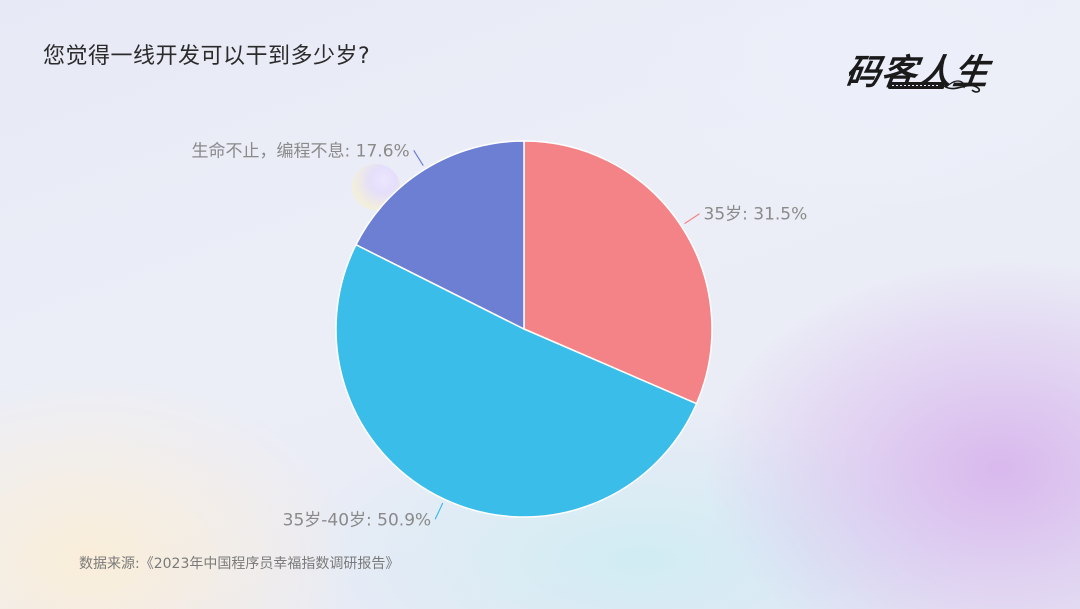 The image size is (1080, 609). What do you see at coordinates (301, 151) in the screenshot?
I see `data-label-2: 生命不止，编程不息: 17.6%` at bounding box center [301, 151].